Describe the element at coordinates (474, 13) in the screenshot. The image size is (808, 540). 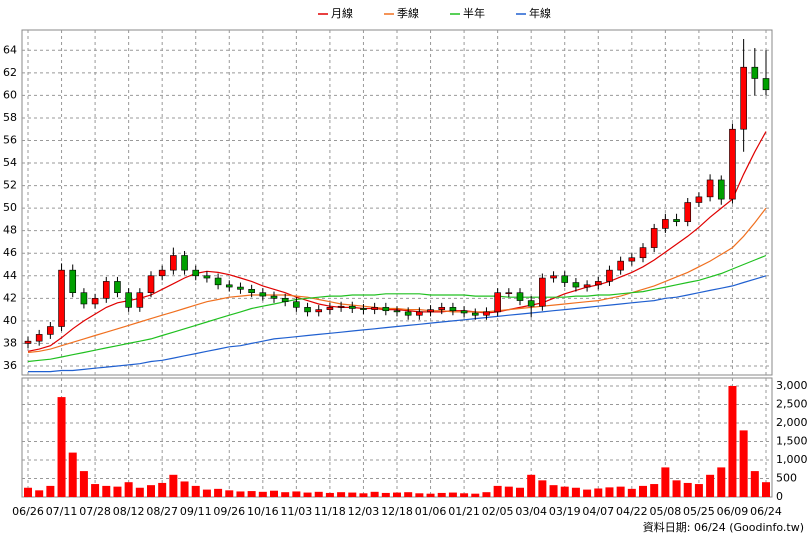
I see `legend-label: 半年` at that location.